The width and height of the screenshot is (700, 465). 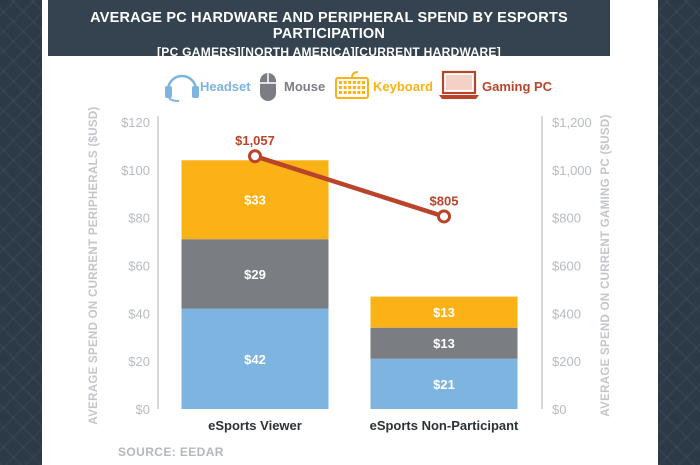 What do you see at coordinates (304, 86) in the screenshot?
I see `legend-label-mouse: Mouse` at bounding box center [304, 86].